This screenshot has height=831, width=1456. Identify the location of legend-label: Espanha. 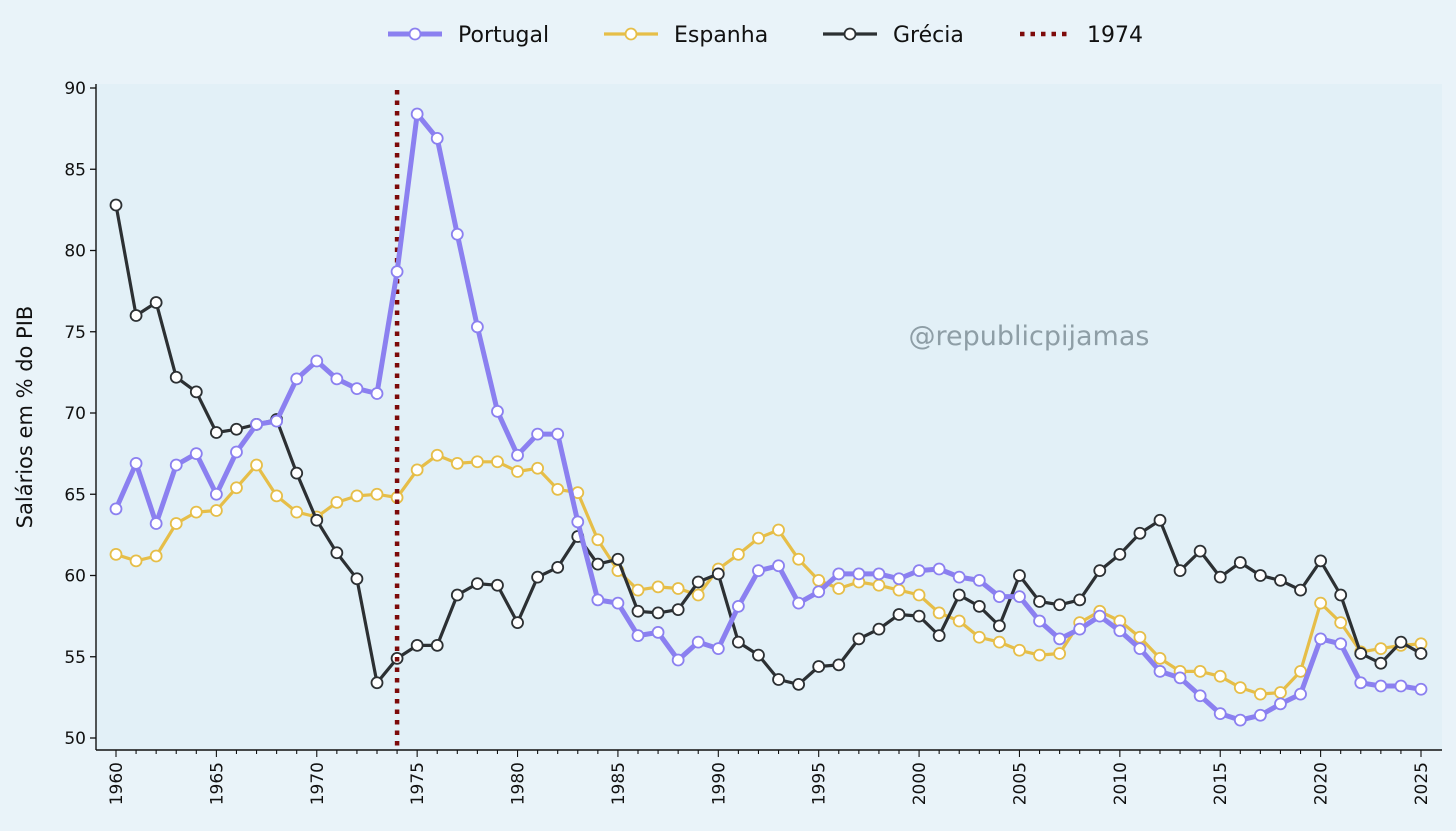
(721, 35).